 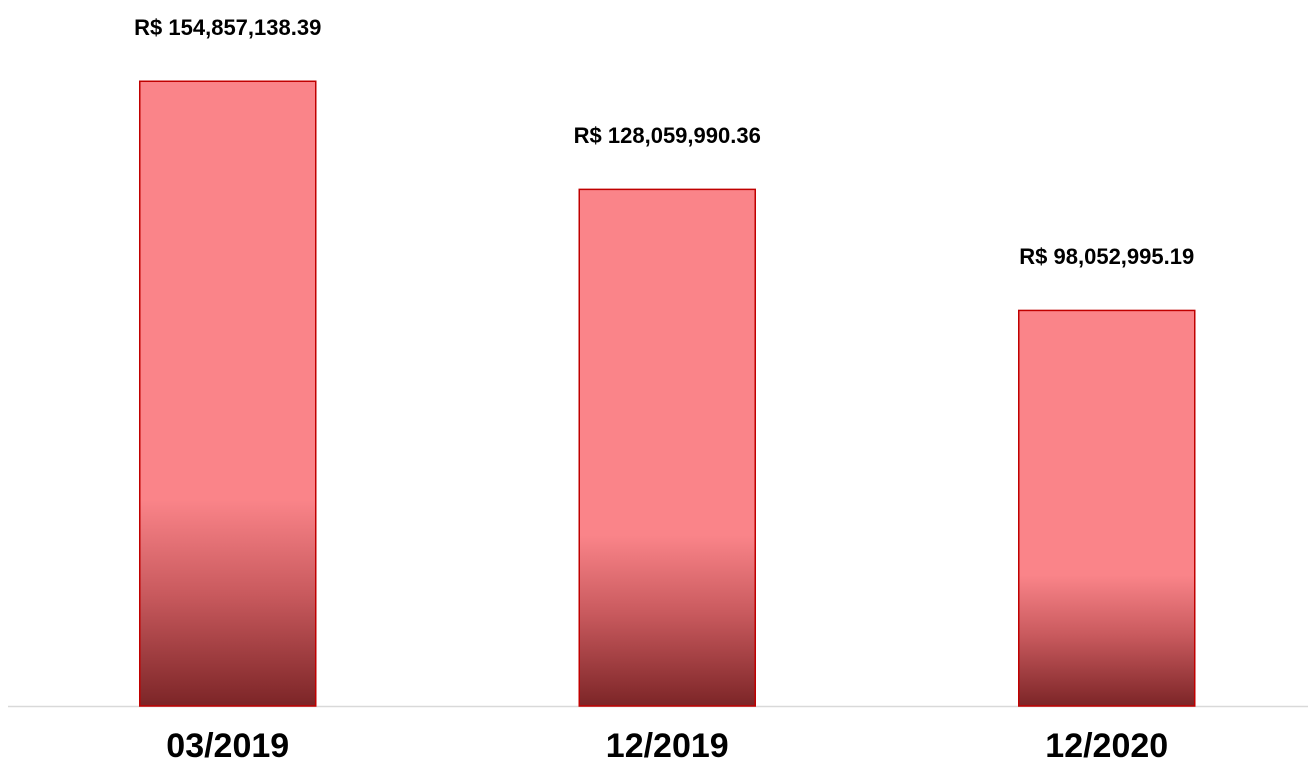 What do you see at coordinates (1106, 256) in the screenshot?
I see `value-label: R$ 98,052,995.19` at bounding box center [1106, 256].